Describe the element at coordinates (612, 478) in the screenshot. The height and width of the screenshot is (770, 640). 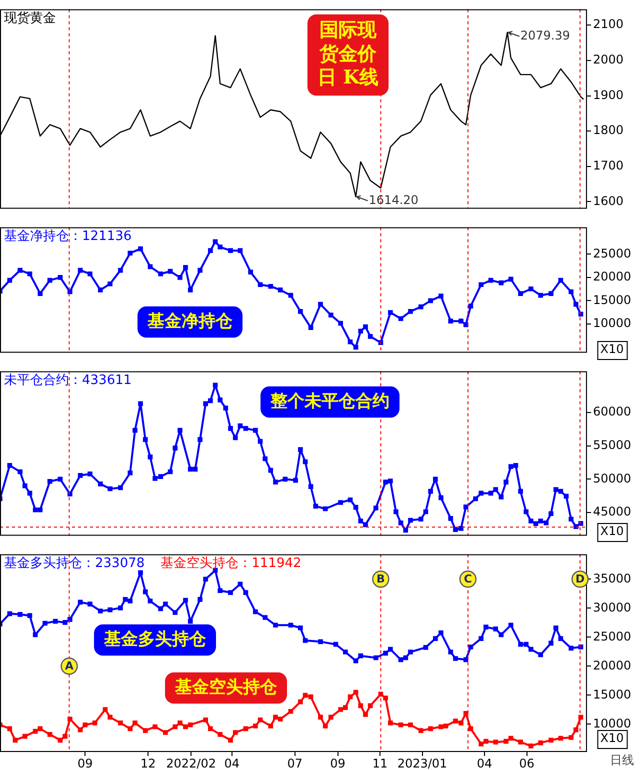
I see `y-tick-label: 50000` at that location.